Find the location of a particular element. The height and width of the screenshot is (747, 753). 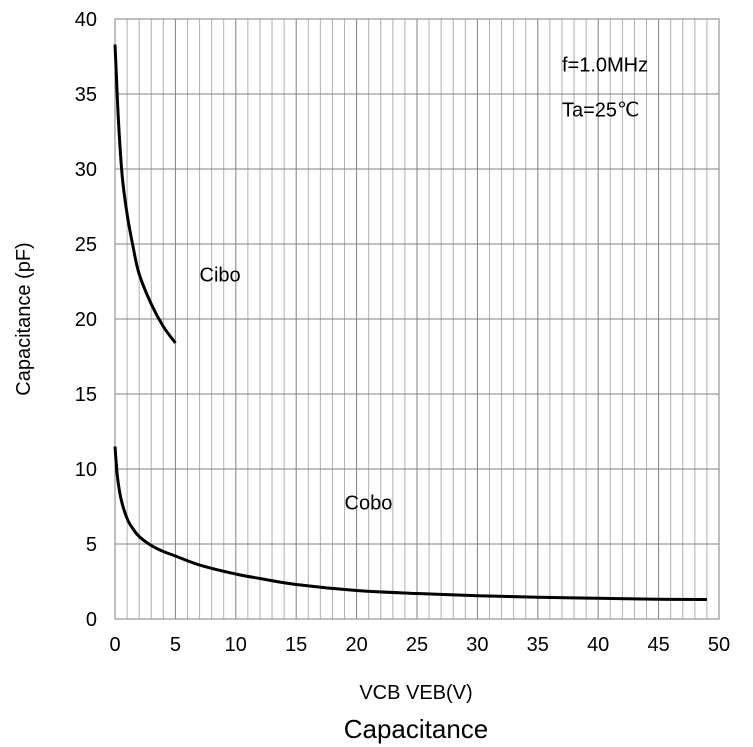

y-tick-label: 0 is located at coordinates (91, 620).